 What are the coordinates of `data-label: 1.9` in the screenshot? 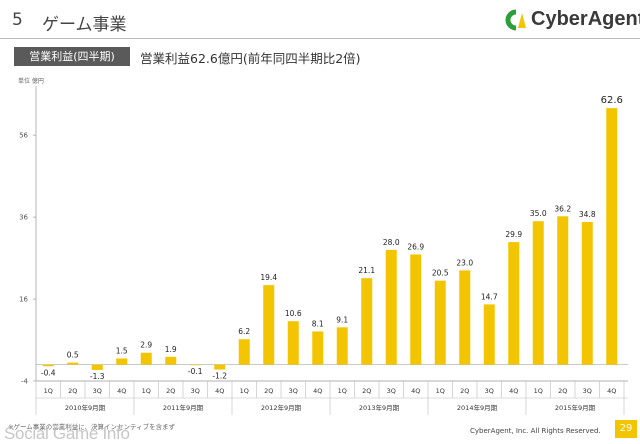 It's located at (171, 349).